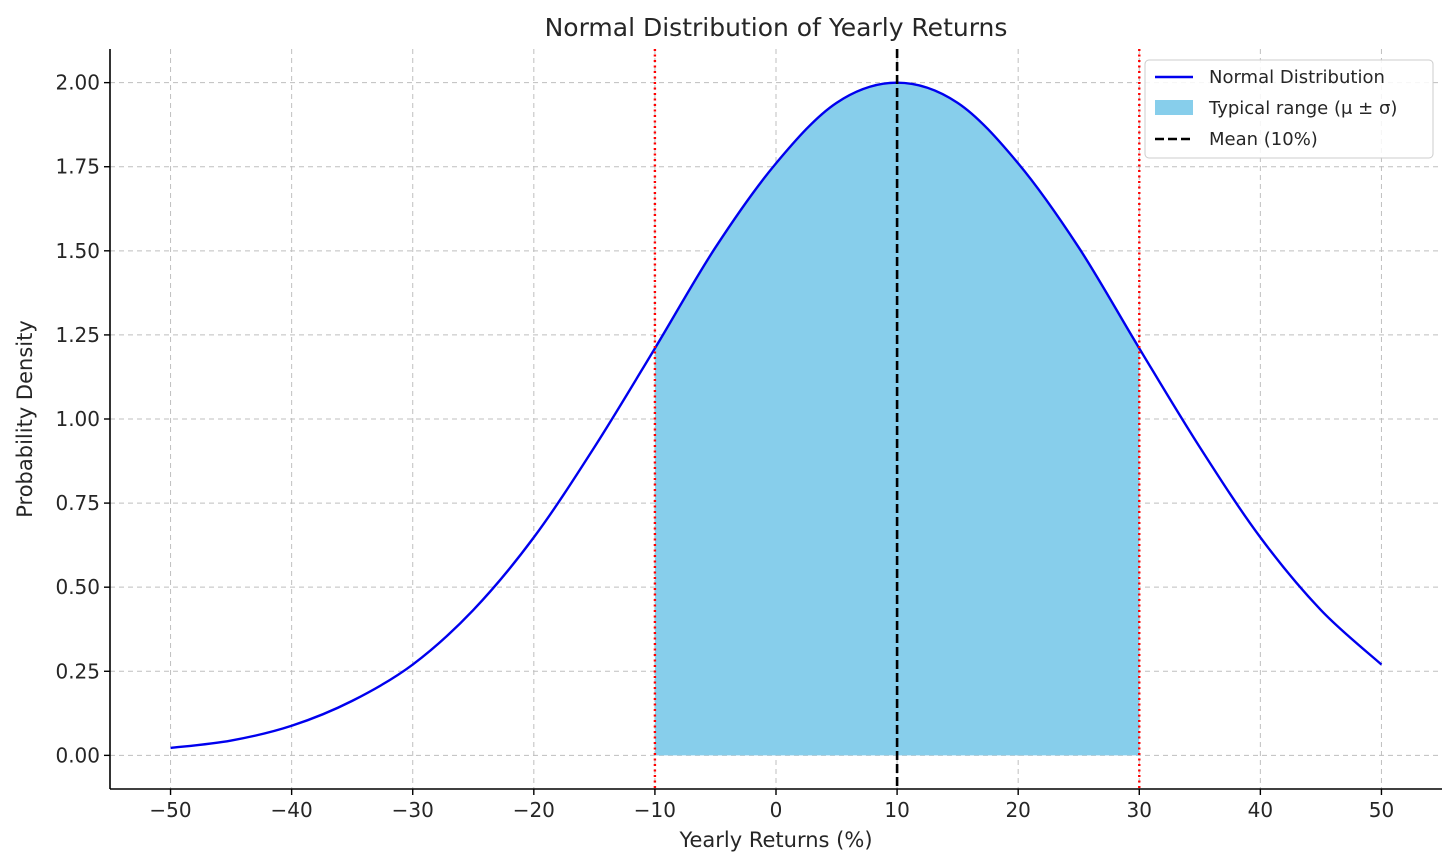 The width and height of the screenshot is (1456, 868). Describe the element at coordinates (77, 167) in the screenshot. I see `y-tick-label-7: 1.75` at that location.